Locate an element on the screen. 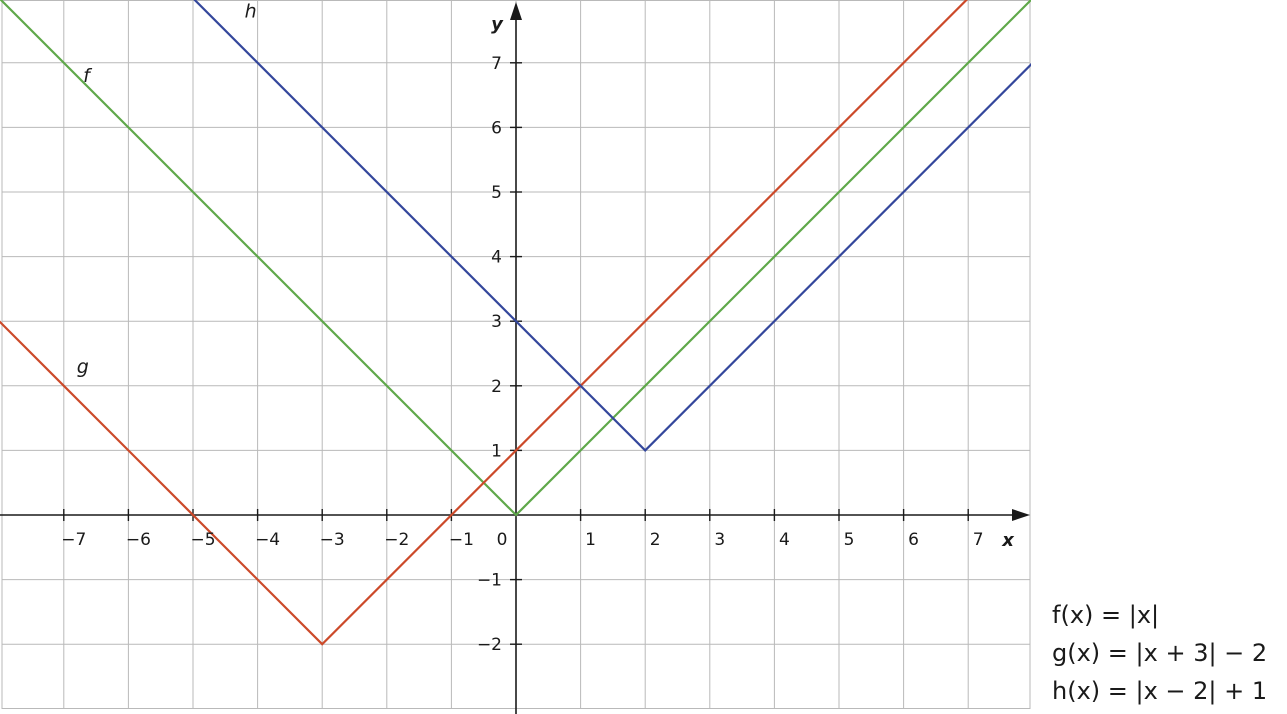  curve-label-g: g is located at coordinates (83, 367).